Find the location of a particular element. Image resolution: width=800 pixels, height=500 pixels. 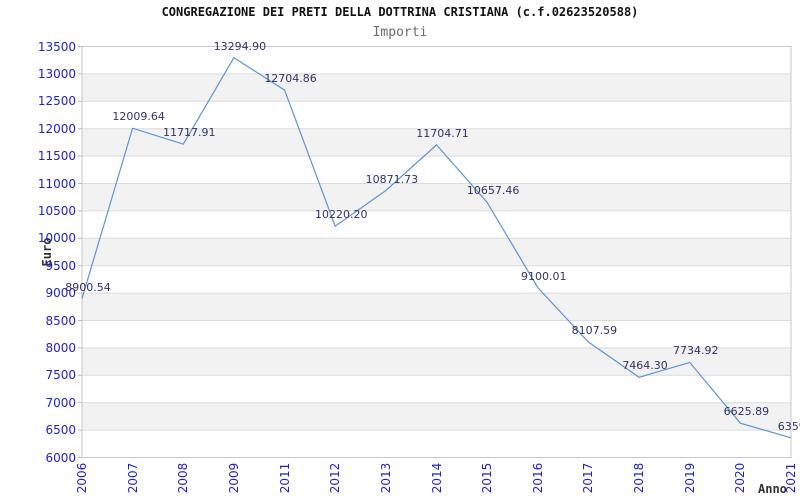

point-label: 6359.2 is located at coordinates (788, 426).